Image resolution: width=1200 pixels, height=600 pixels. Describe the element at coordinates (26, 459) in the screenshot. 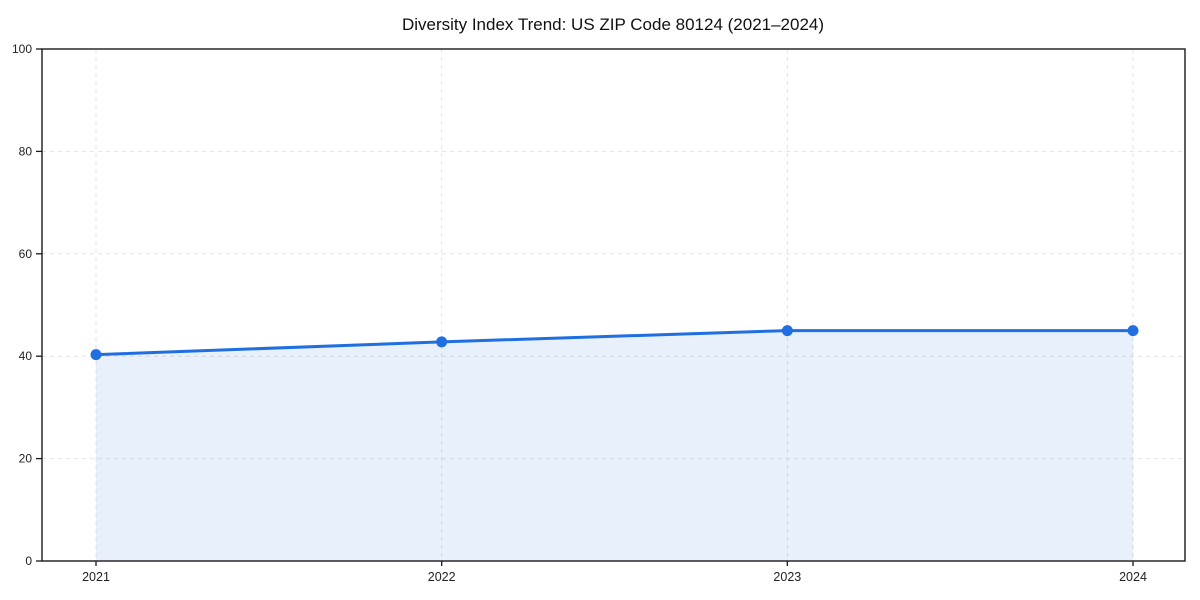

I see `y-tick-label: 20` at that location.